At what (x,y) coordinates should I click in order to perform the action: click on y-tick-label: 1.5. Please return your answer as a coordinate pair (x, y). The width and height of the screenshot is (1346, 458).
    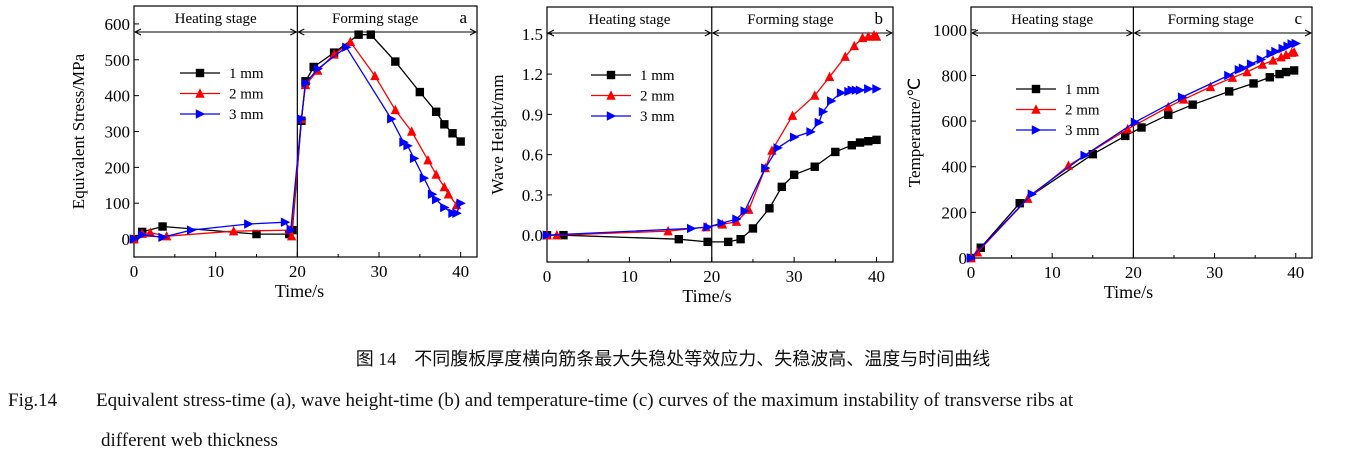
    Looking at the image, I should click on (532, 34).